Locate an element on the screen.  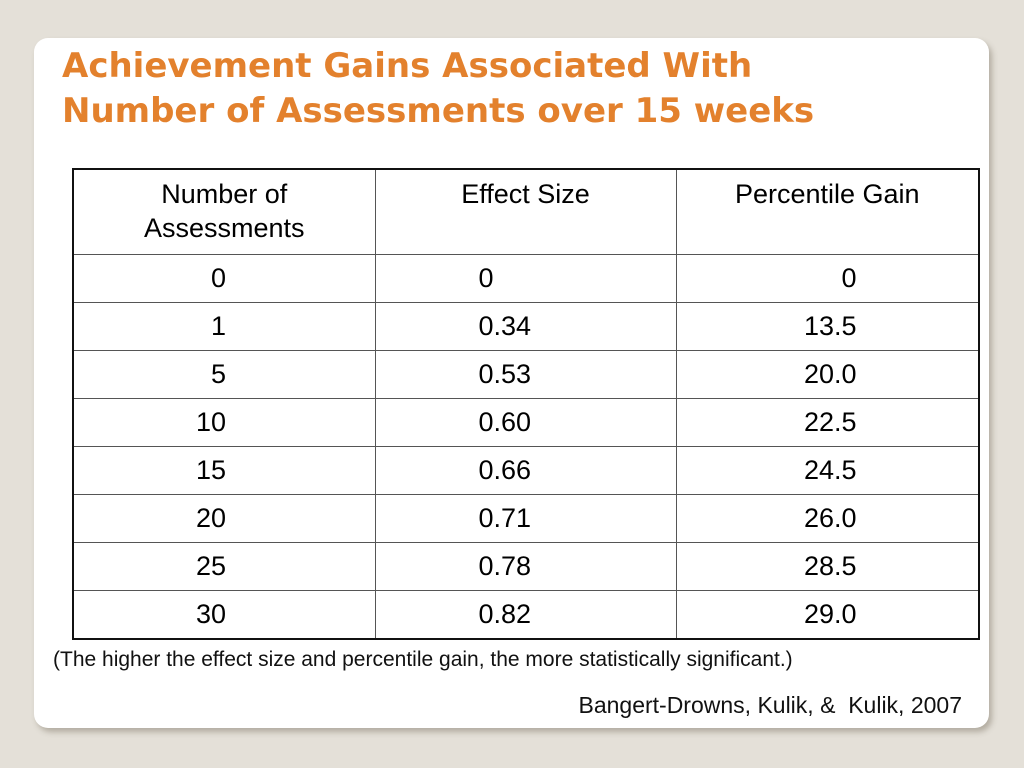
table-row: 30 0.82 29.0 is located at coordinates (526, 614).